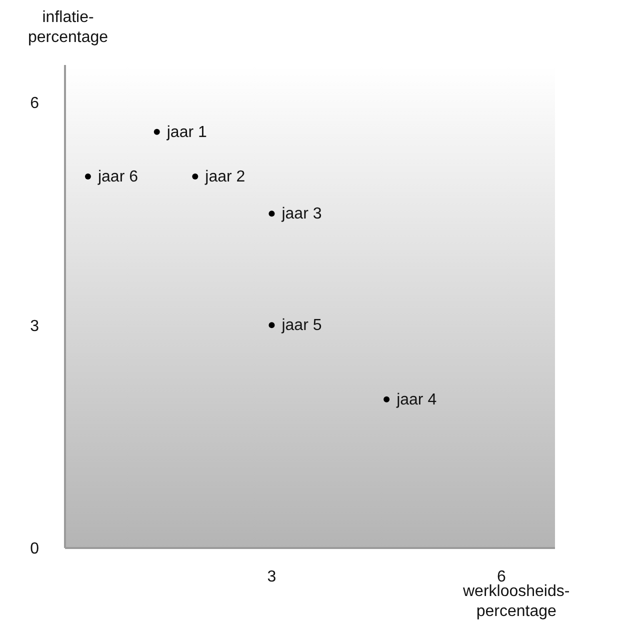  I want to click on y-tick-label: 3, so click(35, 326).